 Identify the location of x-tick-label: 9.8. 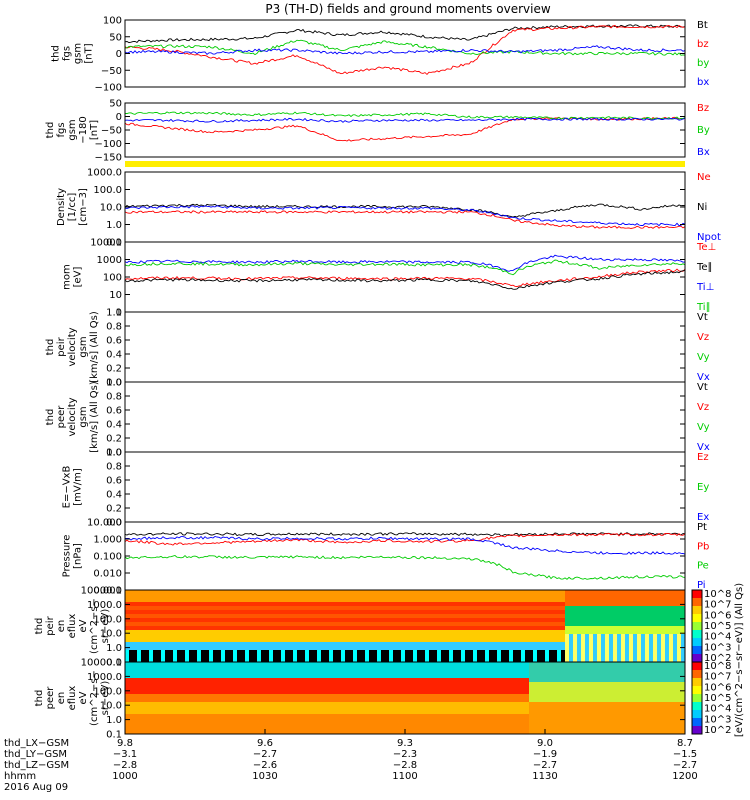
(125, 743).